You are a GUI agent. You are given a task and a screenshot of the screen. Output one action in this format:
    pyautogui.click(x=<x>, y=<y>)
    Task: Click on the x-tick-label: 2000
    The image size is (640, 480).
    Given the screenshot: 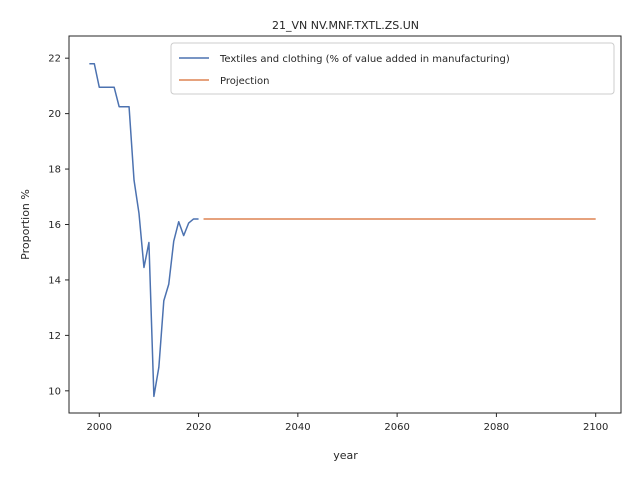 What is the action you would take?
    pyautogui.click(x=99, y=427)
    